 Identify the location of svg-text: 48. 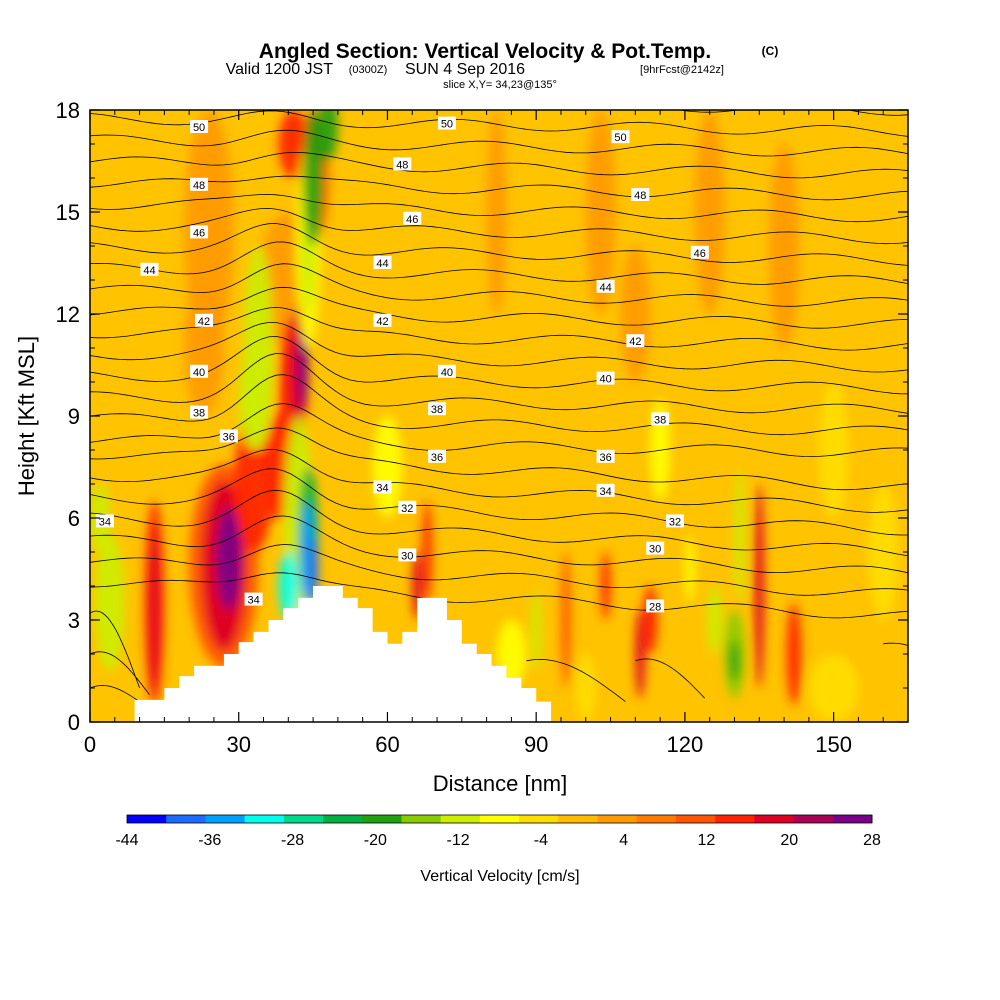
(402, 165).